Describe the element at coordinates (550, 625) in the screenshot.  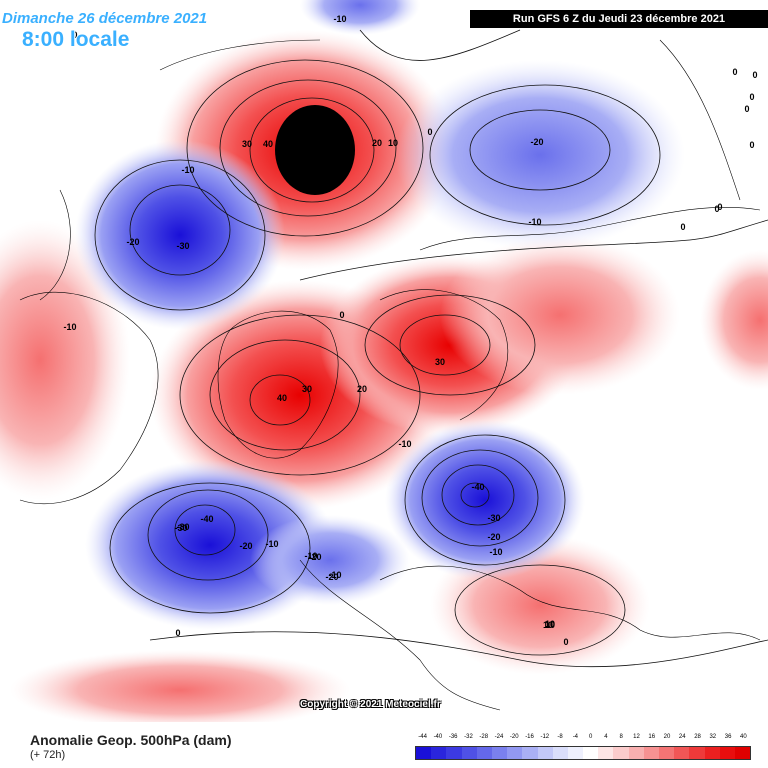
I see `contour-label: 10` at that location.